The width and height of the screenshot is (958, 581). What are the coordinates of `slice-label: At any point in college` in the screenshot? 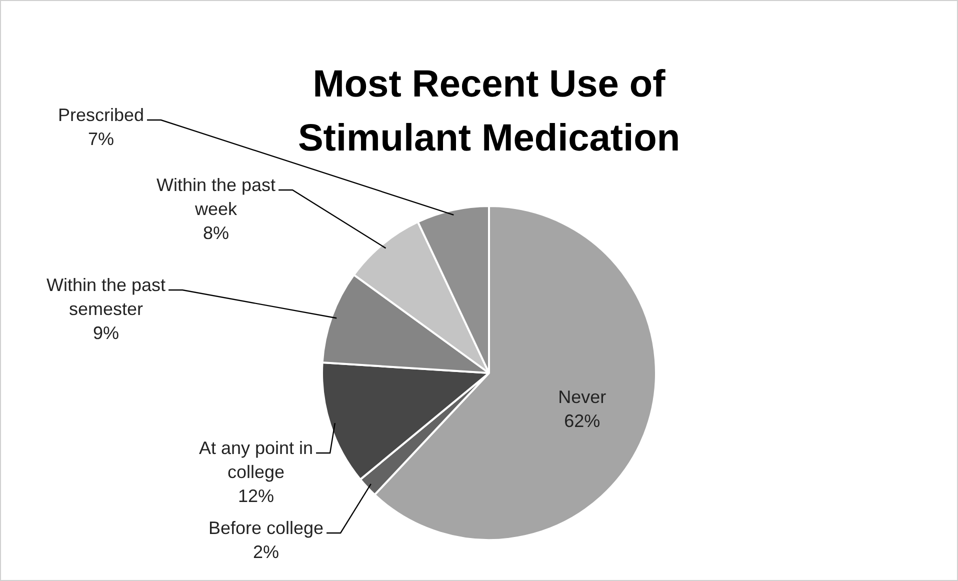 It's located at (256, 460).